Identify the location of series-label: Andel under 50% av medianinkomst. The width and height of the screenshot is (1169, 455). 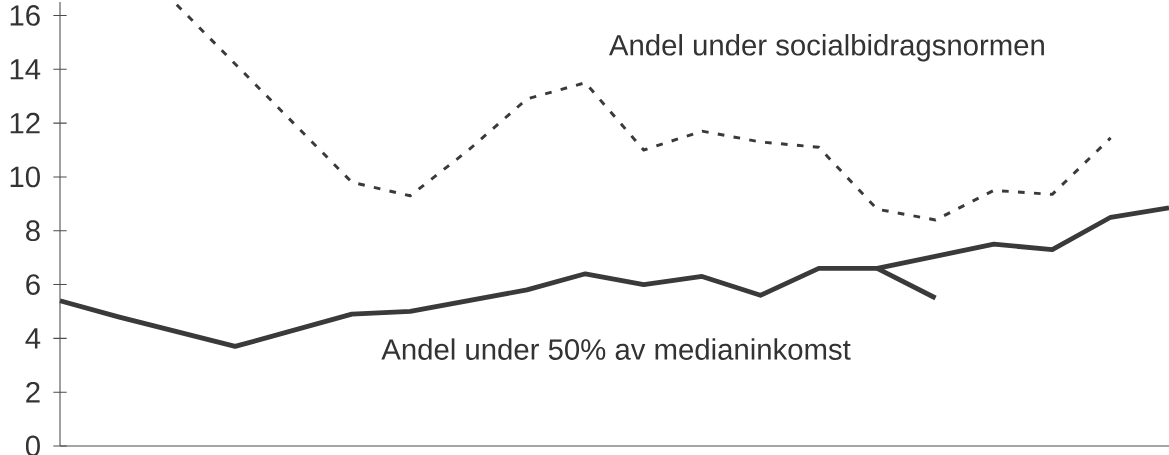
(616, 349).